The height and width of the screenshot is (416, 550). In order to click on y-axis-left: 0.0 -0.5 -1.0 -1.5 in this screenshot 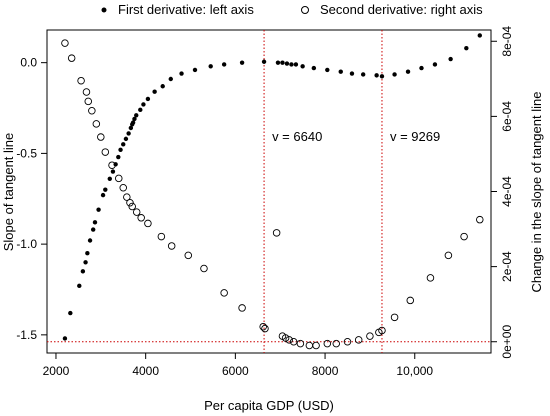, I will do `click(31, 199)`.